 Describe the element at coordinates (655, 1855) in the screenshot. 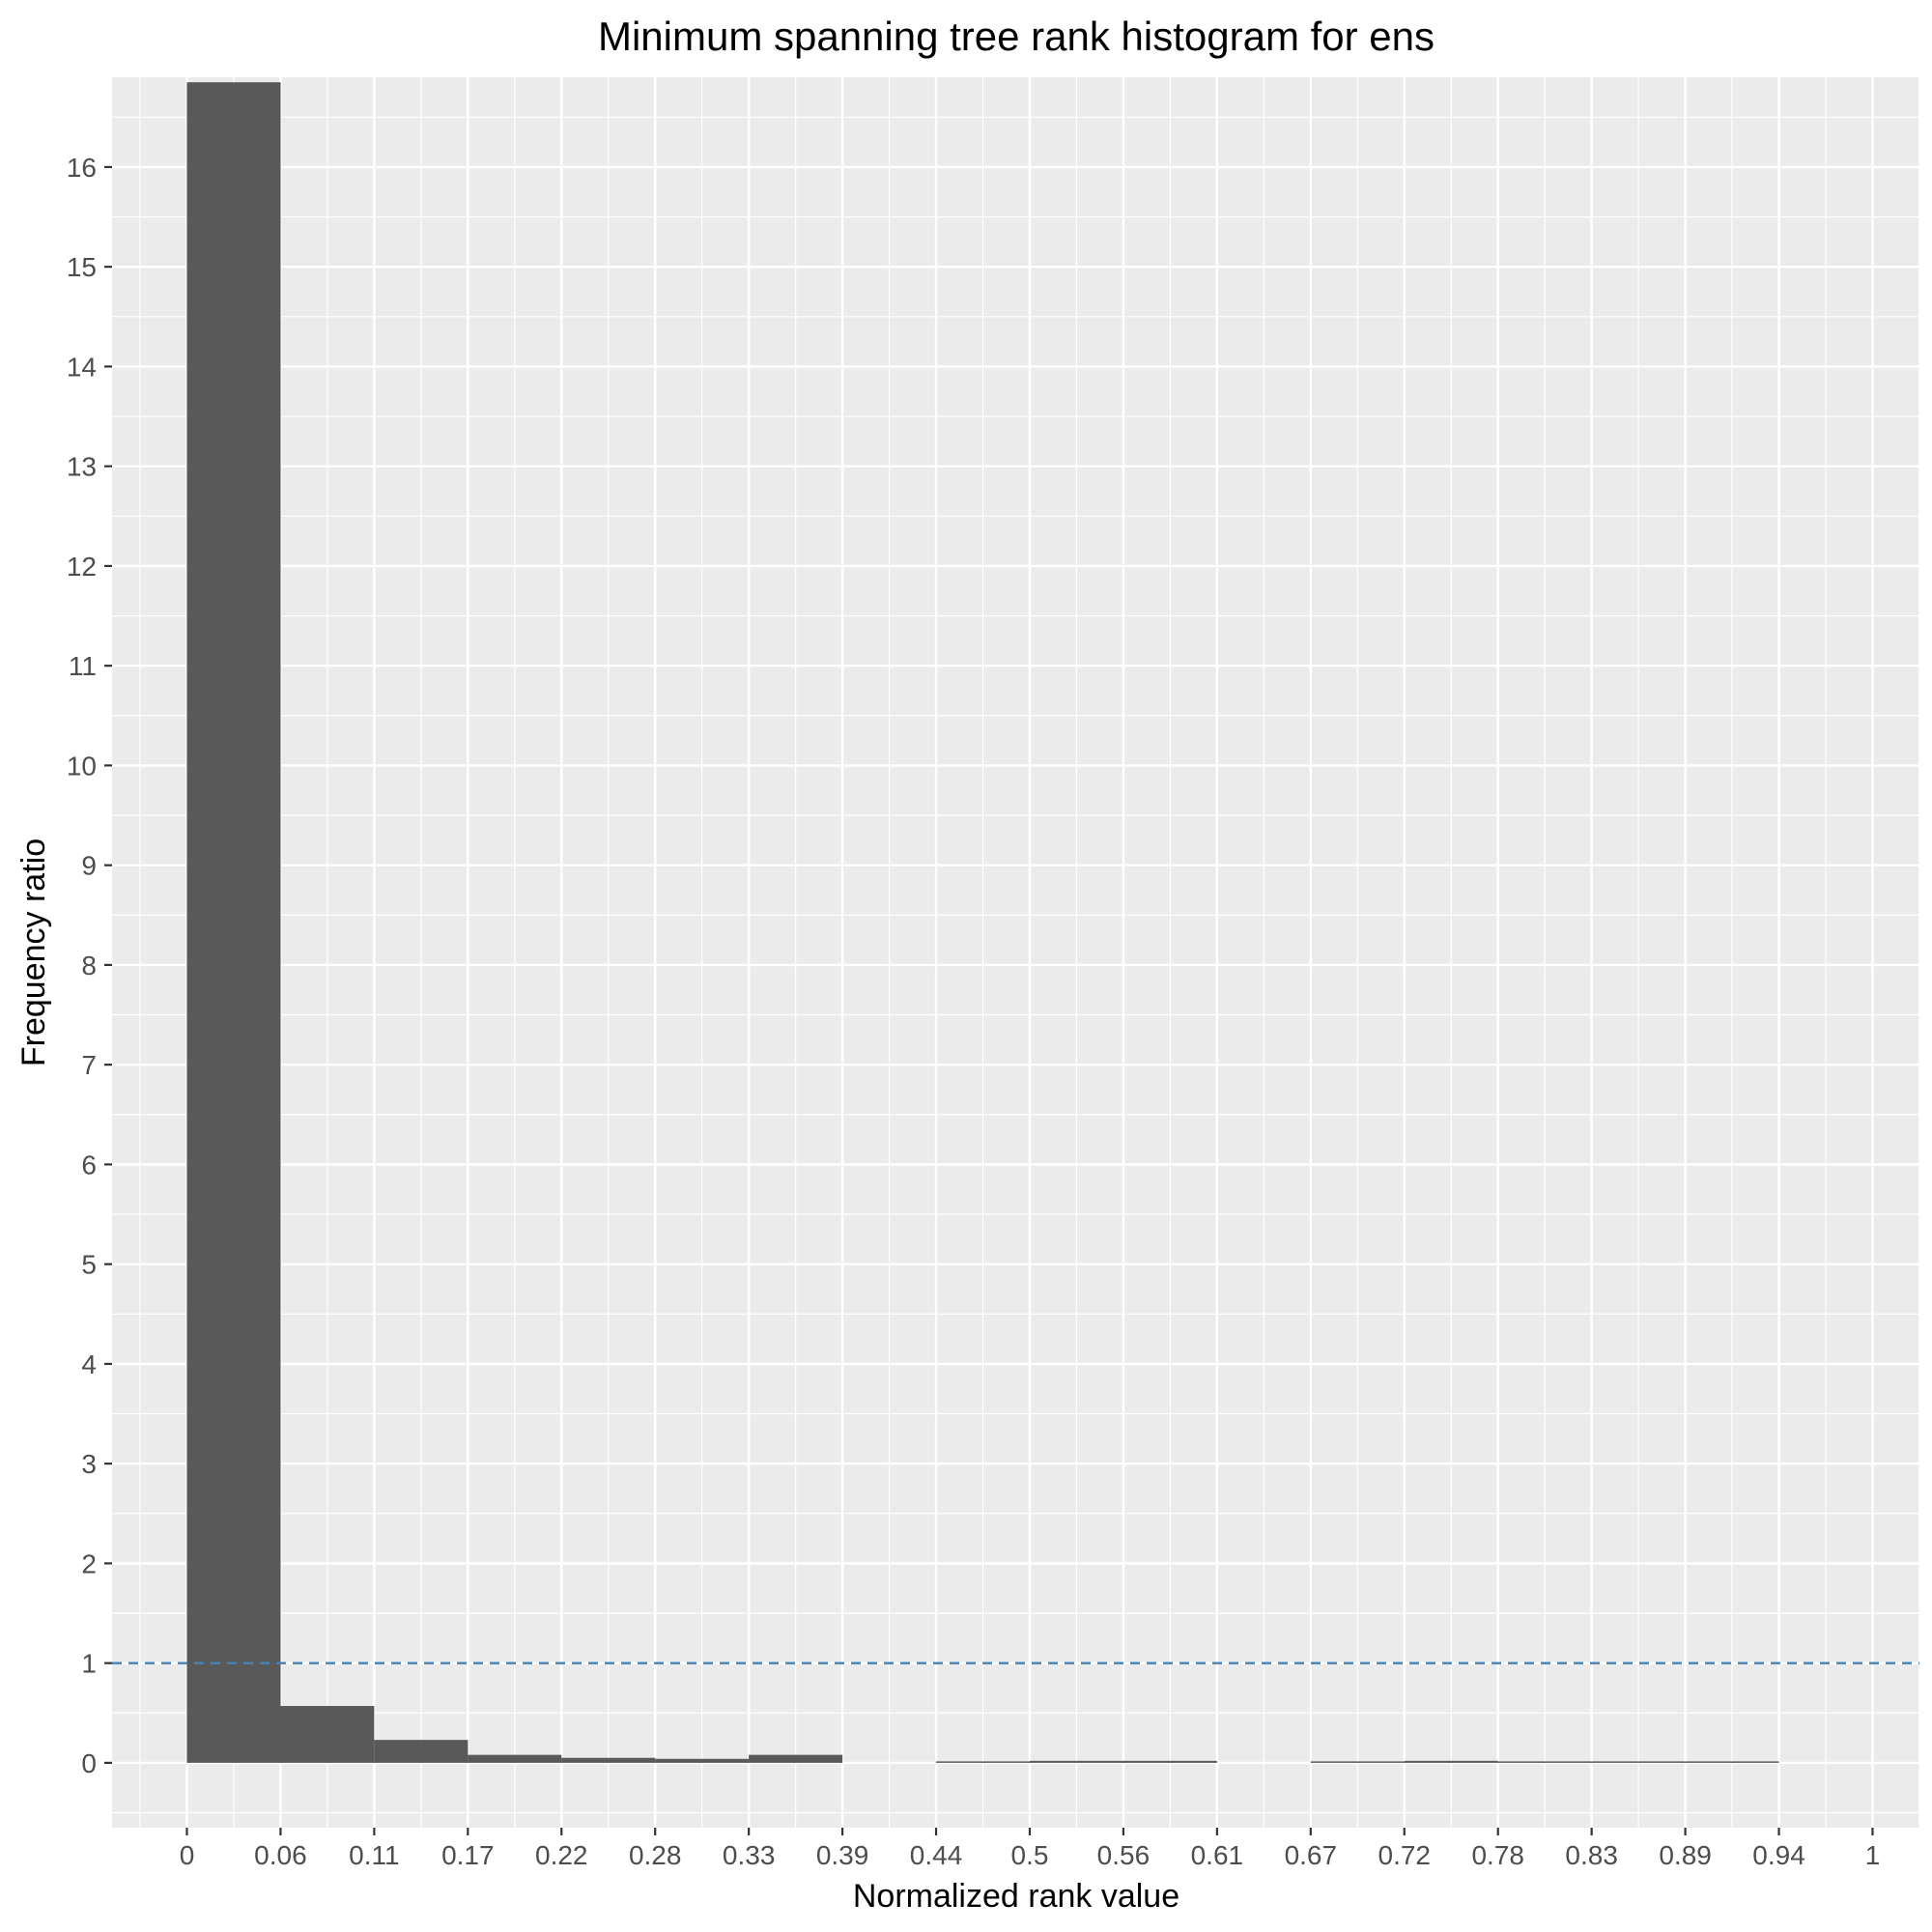

I see `x-tick-label: 0.28` at that location.